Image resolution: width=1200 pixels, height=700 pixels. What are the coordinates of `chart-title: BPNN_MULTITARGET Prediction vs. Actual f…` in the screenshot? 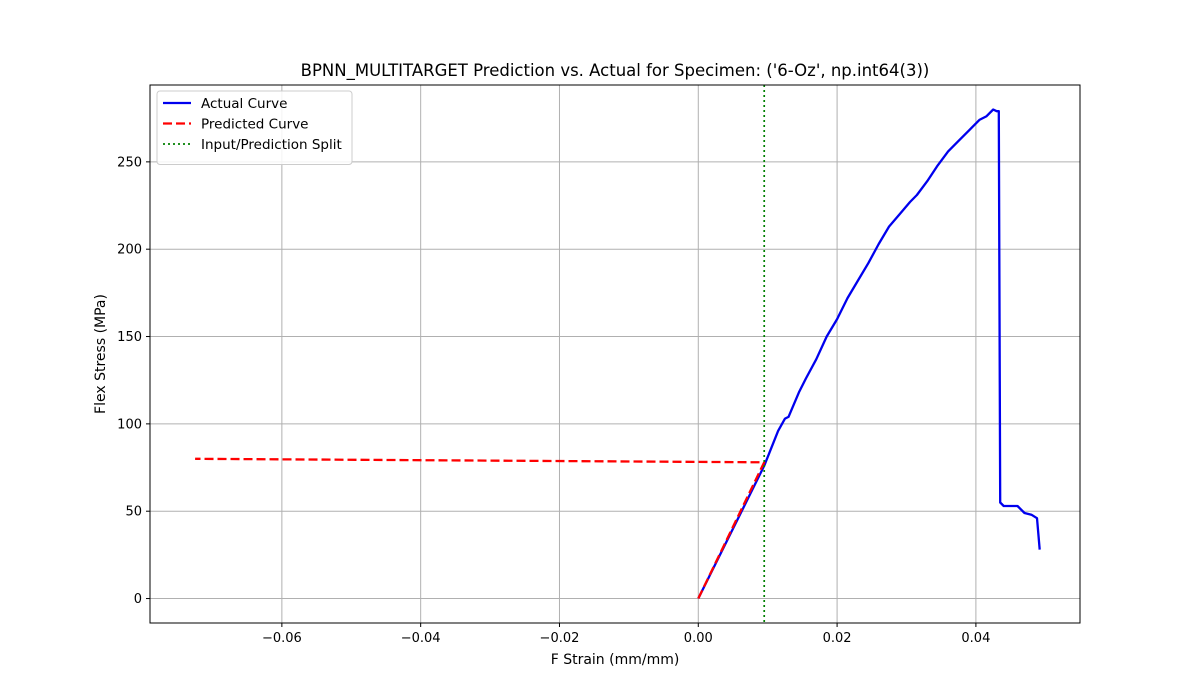 It's located at (615, 71).